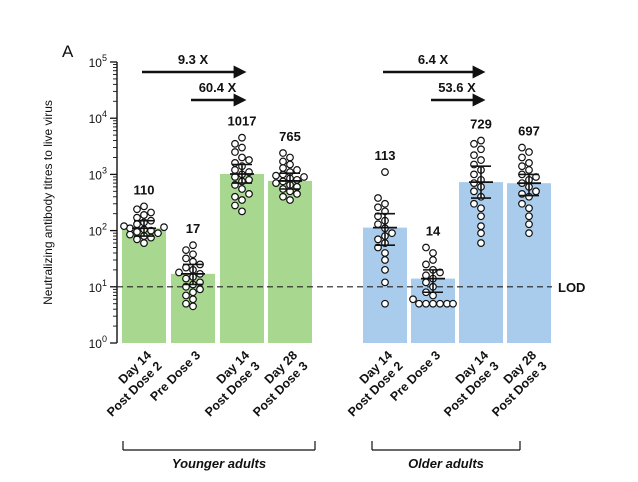  What do you see at coordinates (571, 287) in the screenshot?
I see `lod-label: LOD` at bounding box center [571, 287].